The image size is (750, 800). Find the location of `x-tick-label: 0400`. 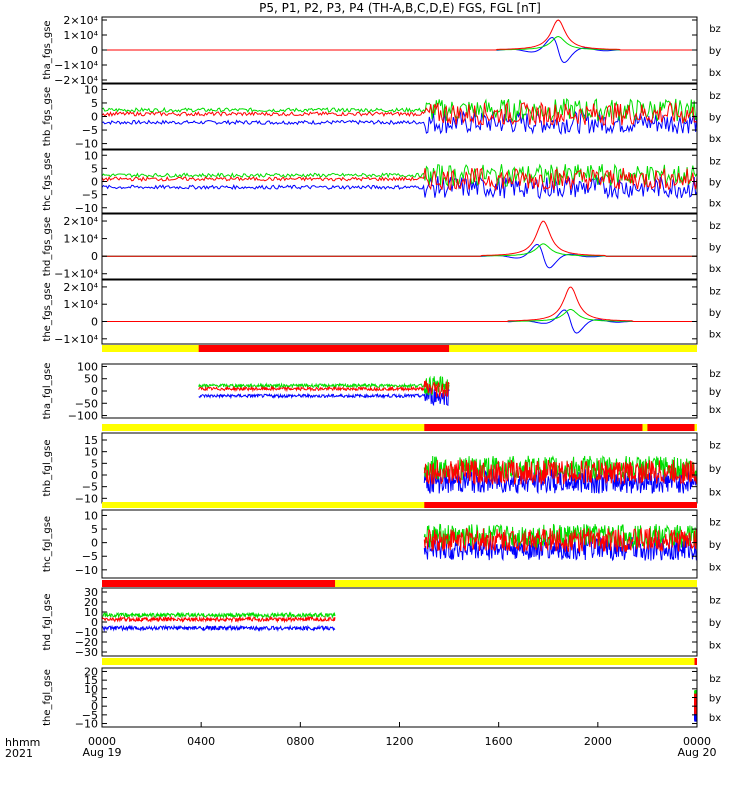

x-tick-label: 0400 is located at coordinates (201, 741).